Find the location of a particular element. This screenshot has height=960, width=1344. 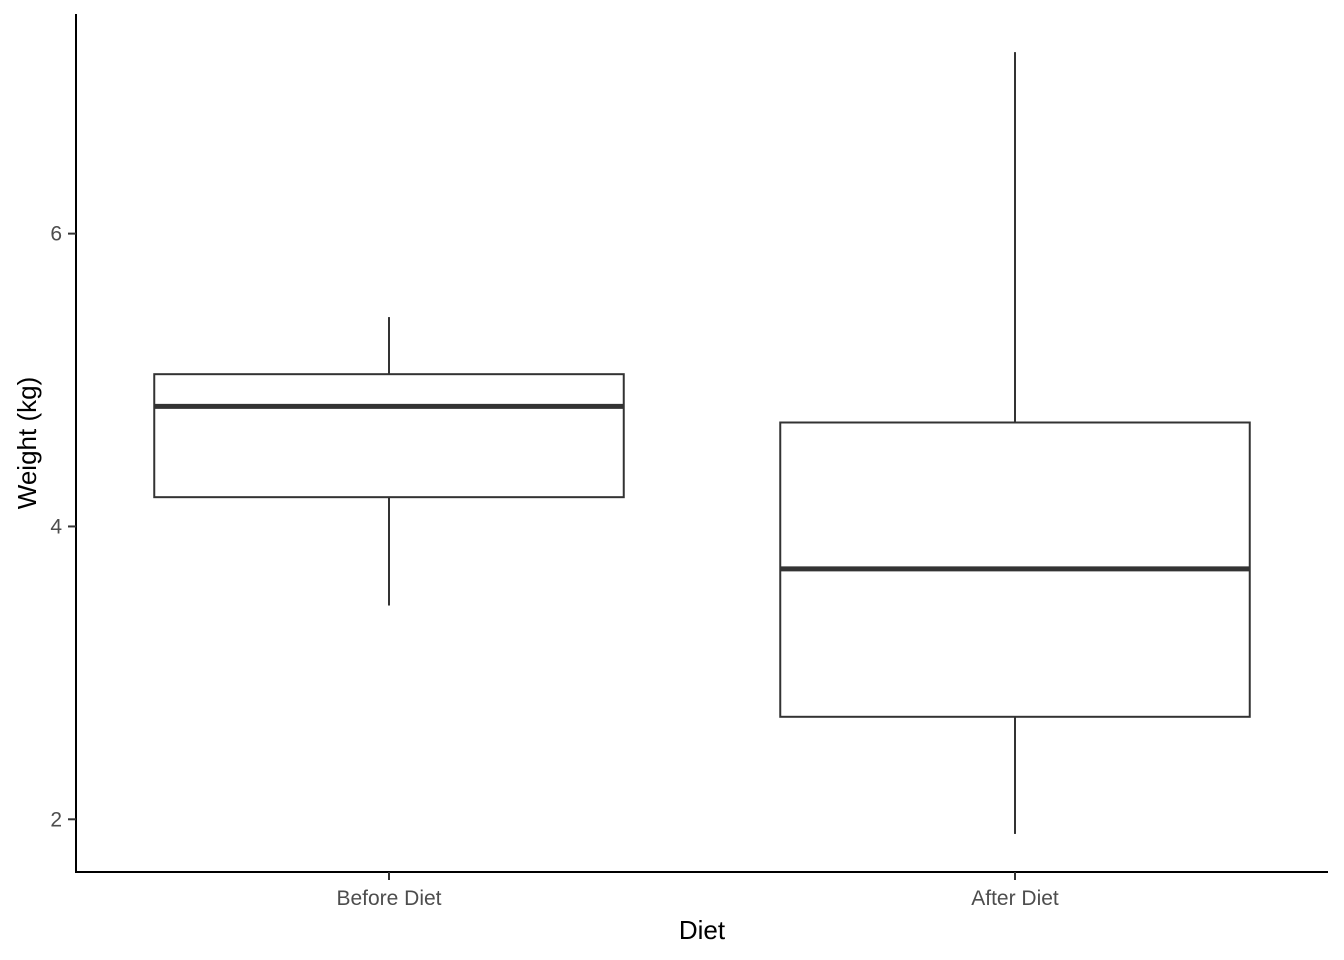

y-tick-label: 4 is located at coordinates (56, 526).